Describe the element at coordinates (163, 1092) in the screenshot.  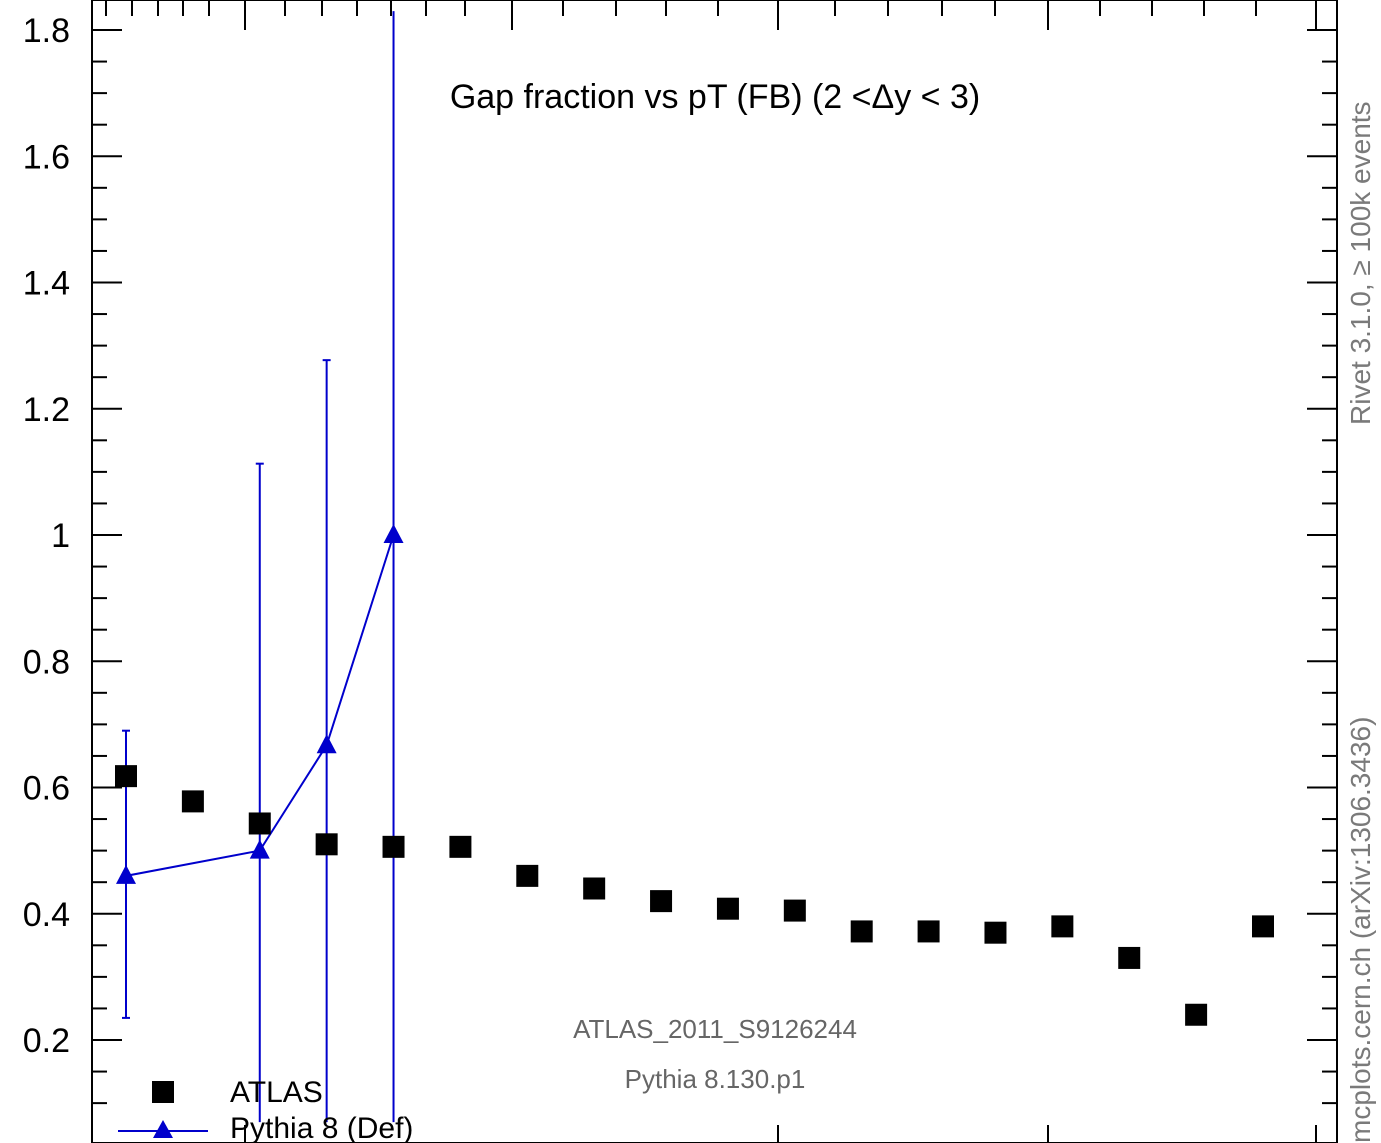
I see `legend-atlas-marker` at that location.